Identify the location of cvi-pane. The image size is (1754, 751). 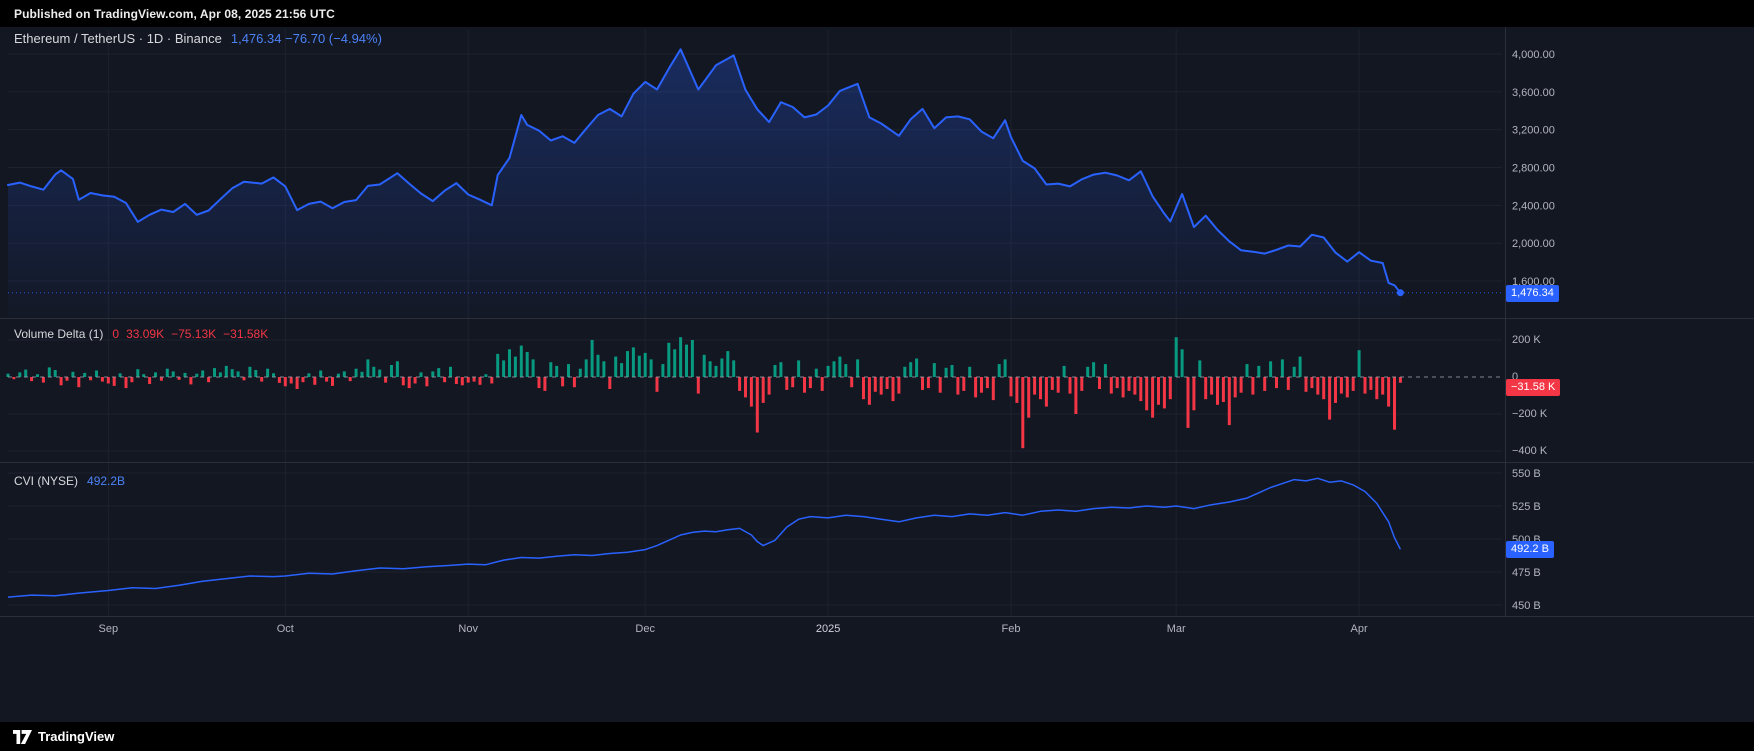
(704, 537).